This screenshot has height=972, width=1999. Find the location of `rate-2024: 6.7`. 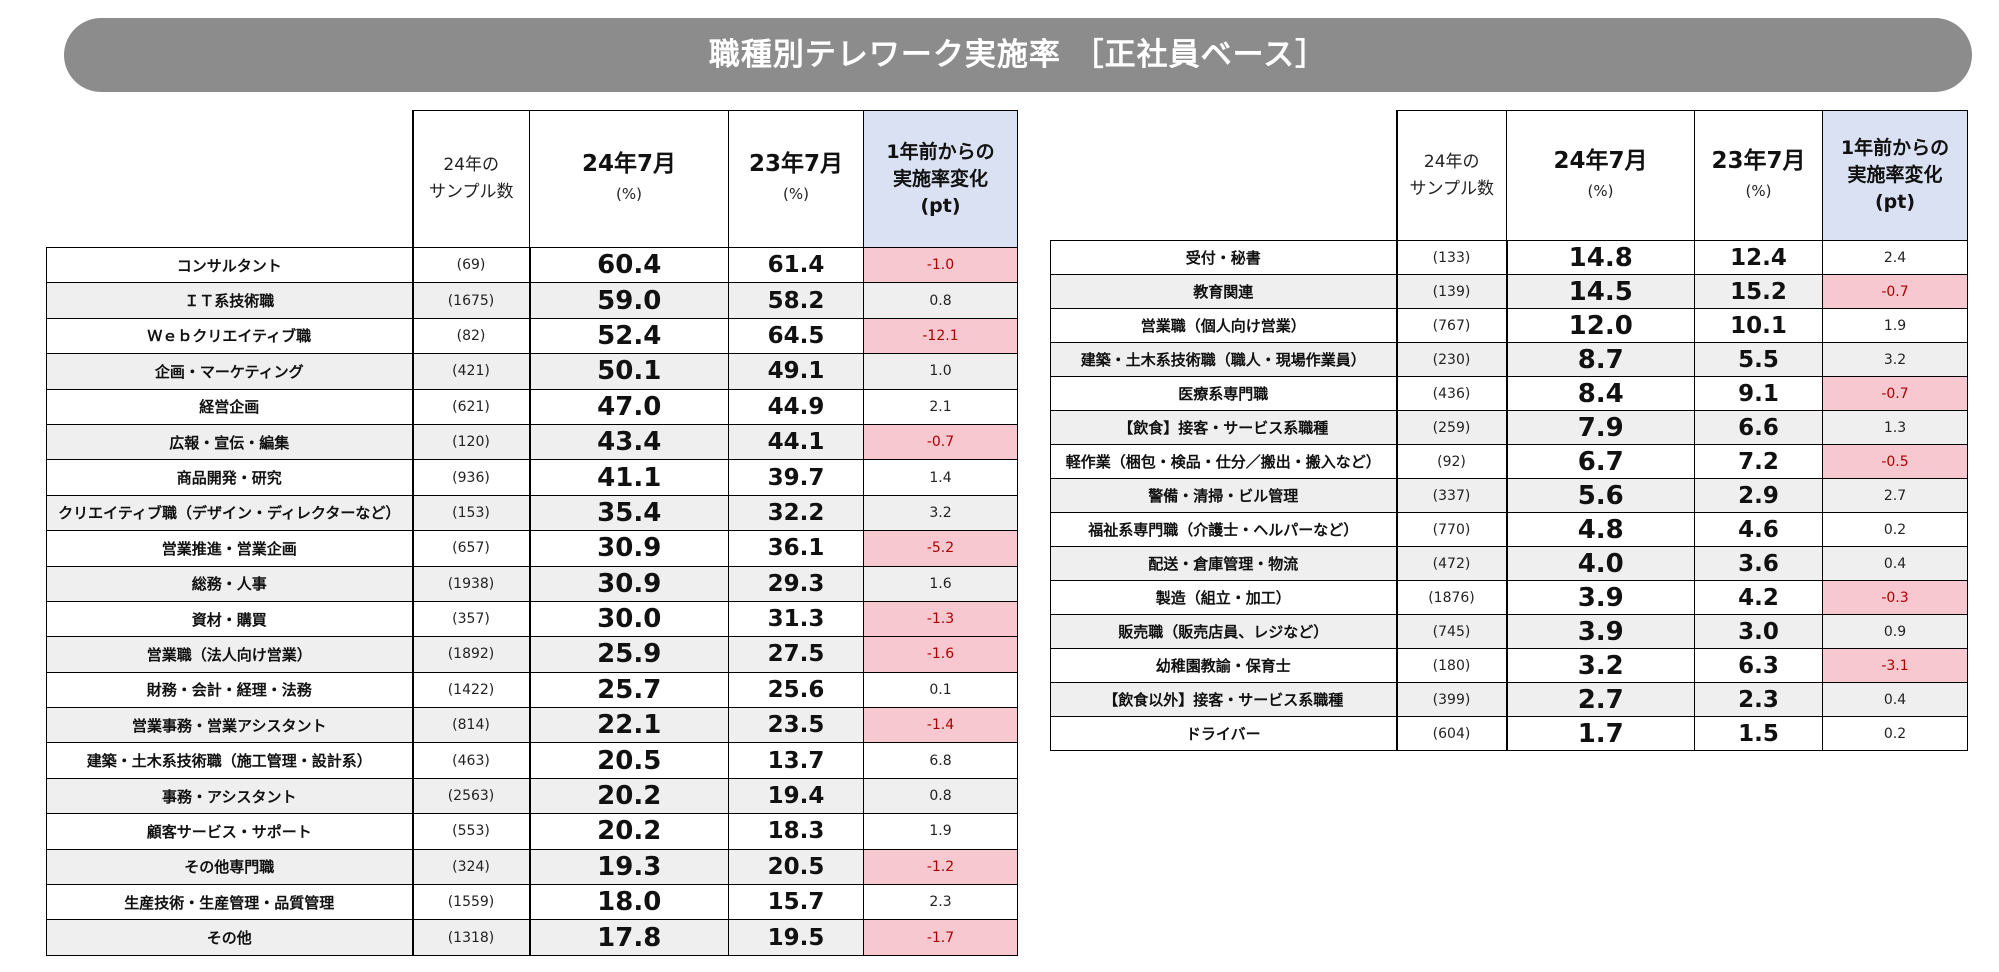

rate-2024: 6.7 is located at coordinates (1600, 461).